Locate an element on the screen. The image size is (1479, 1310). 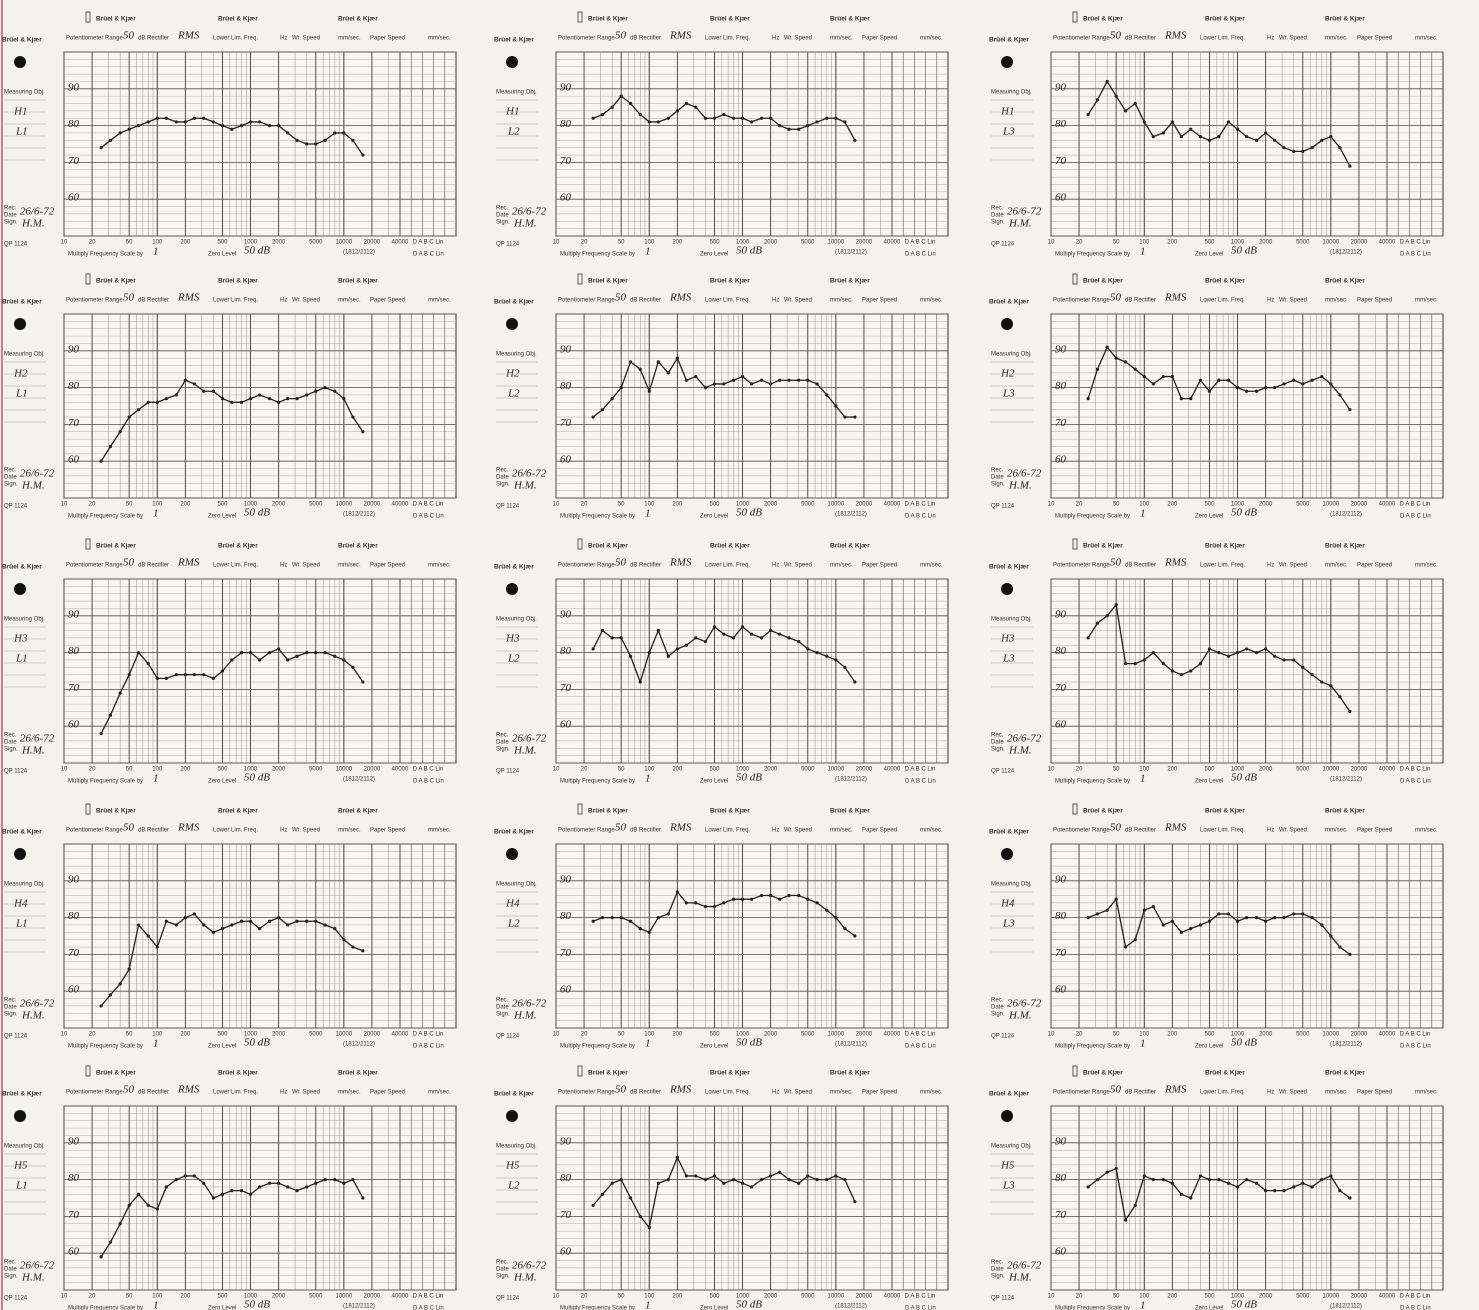
multiply-label: Multiply Frequency Scale by is located at coordinates (1092, 517).